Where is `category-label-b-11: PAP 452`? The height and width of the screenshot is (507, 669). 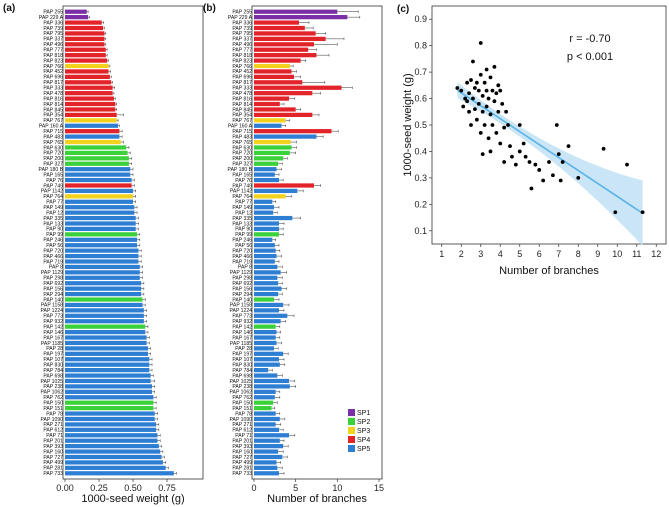
category-label-b-11: PAP 452 is located at coordinates (242, 72).